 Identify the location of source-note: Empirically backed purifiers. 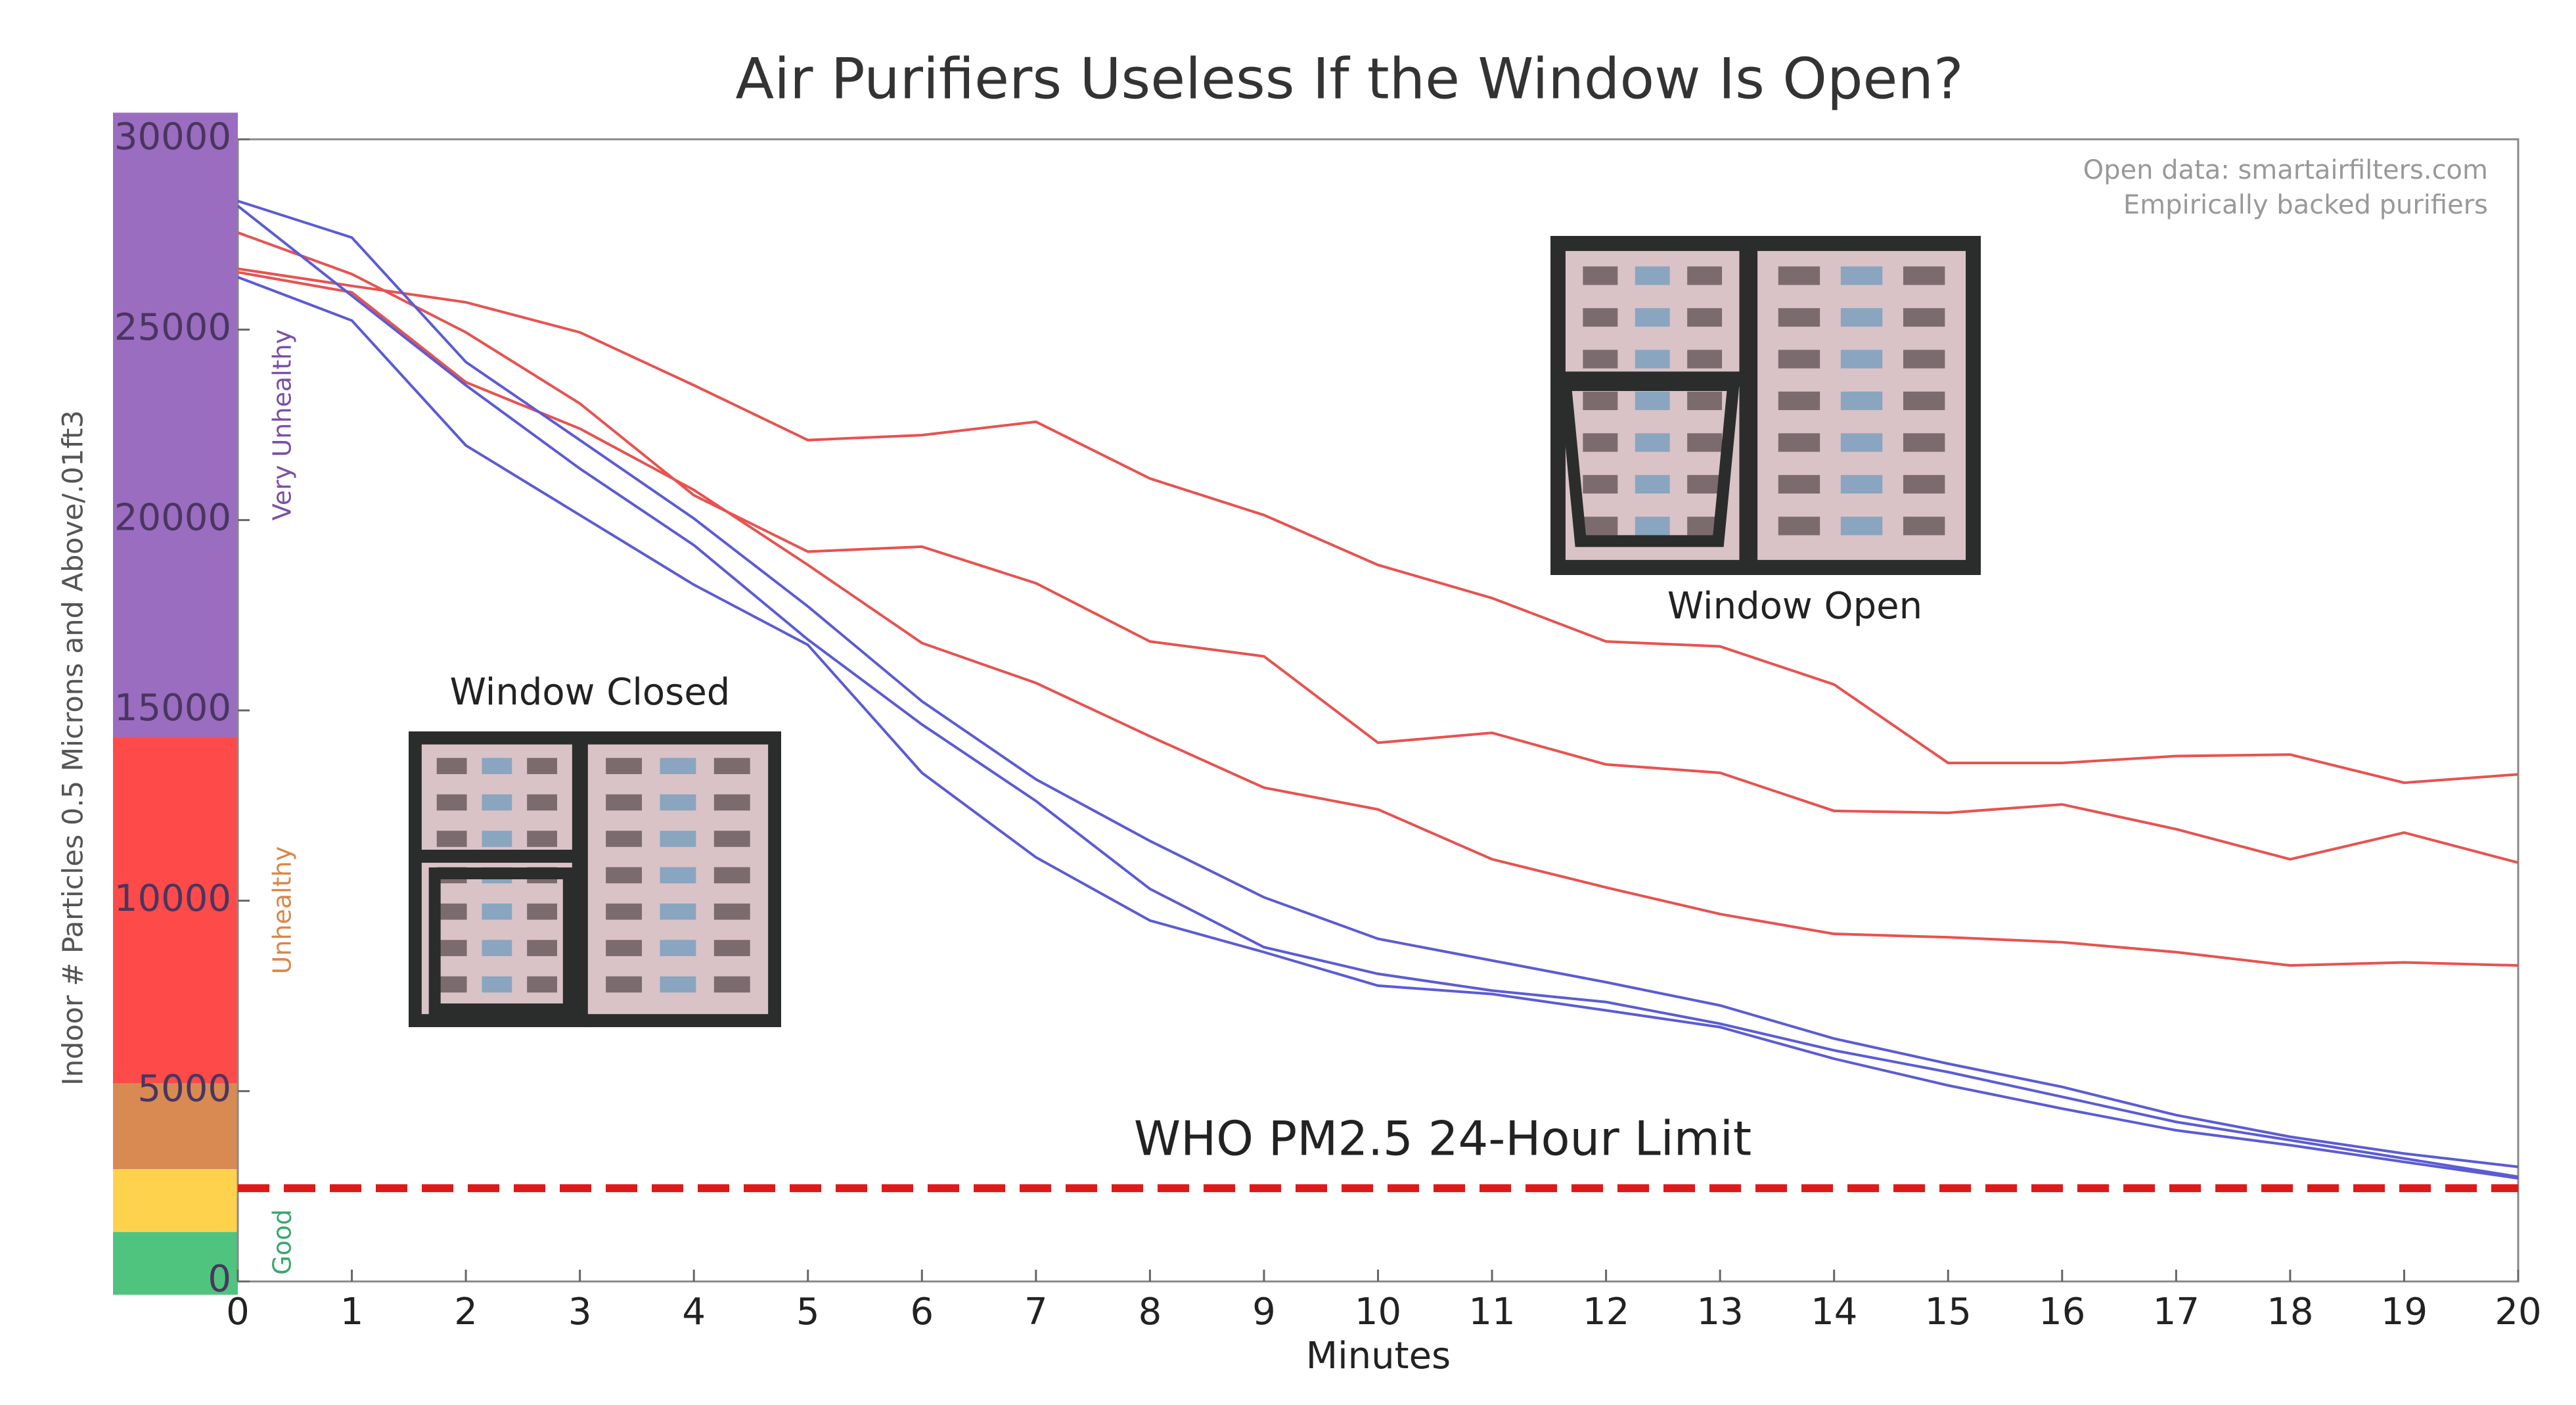
(2305, 205).